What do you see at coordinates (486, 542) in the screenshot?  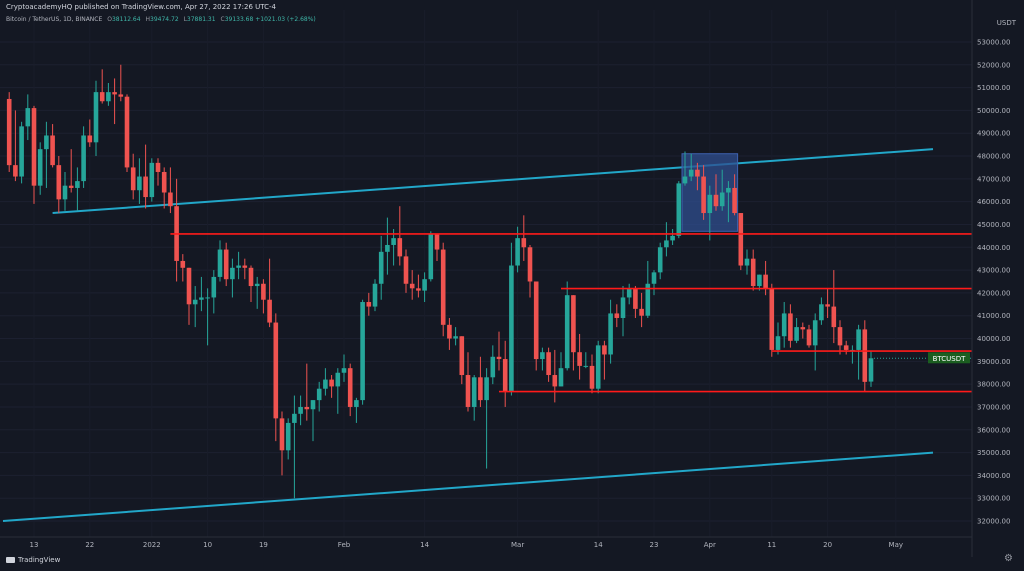 I see `time-axis: 13 22 2022 10 19 Feb 14 Mar 14 23 Apr 11 20 May` at bounding box center [486, 542].